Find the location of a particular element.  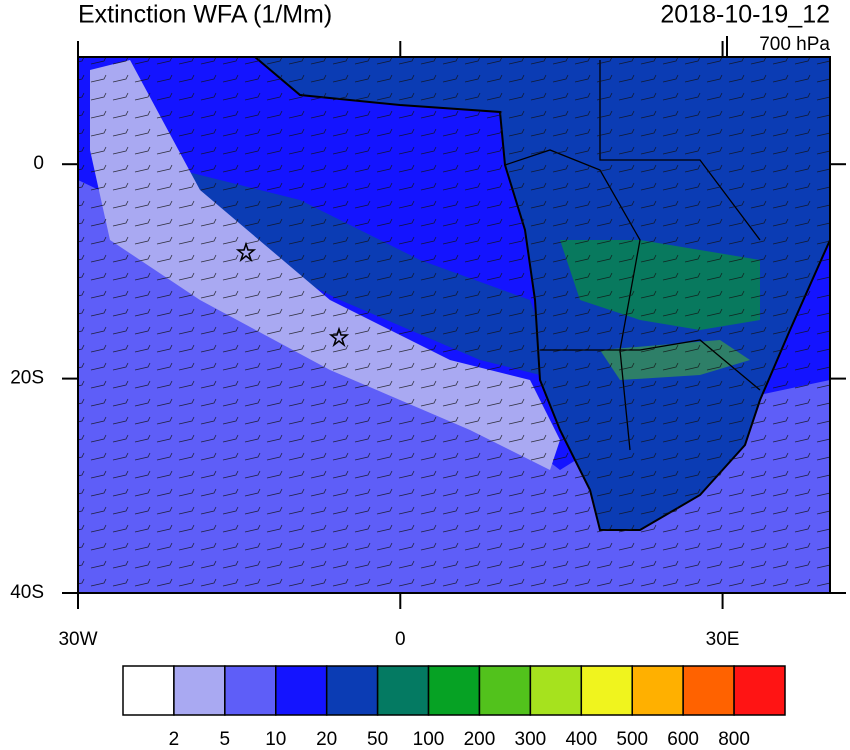

colorbar-label: 2 is located at coordinates (174, 739).